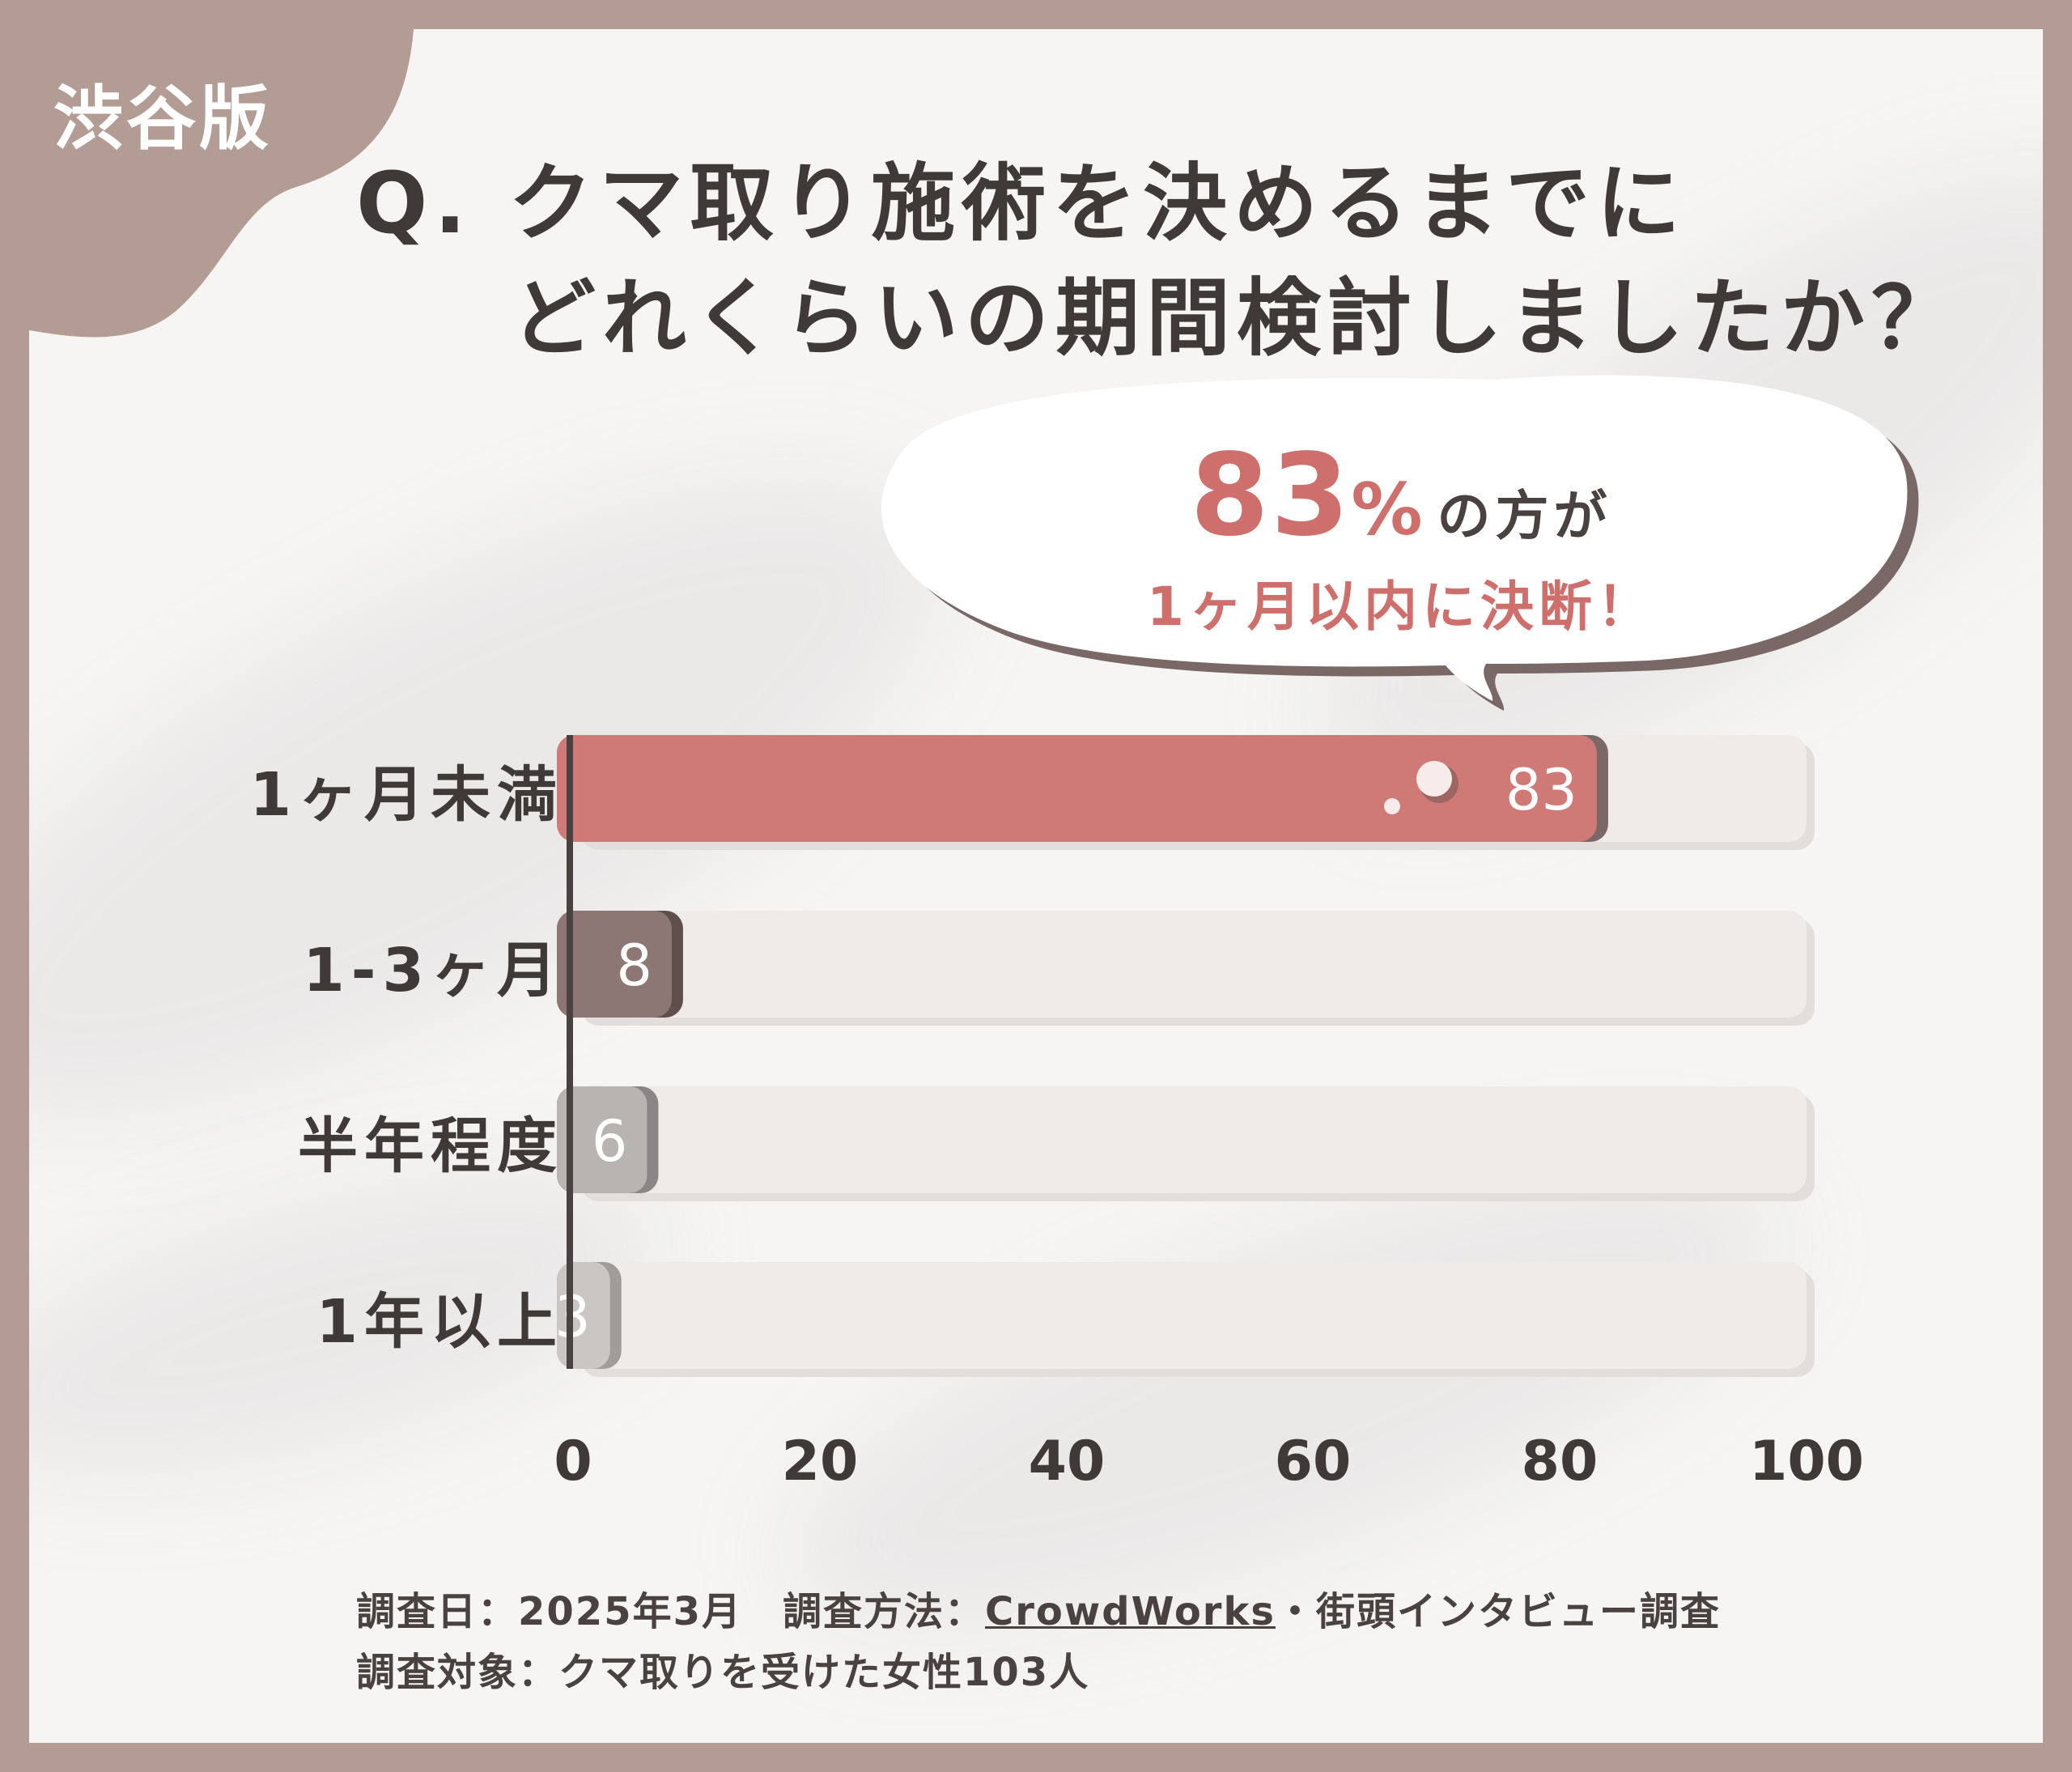 The height and width of the screenshot is (1772, 2072). Describe the element at coordinates (1806, 1462) in the screenshot. I see `x-tick-5: 100` at that location.